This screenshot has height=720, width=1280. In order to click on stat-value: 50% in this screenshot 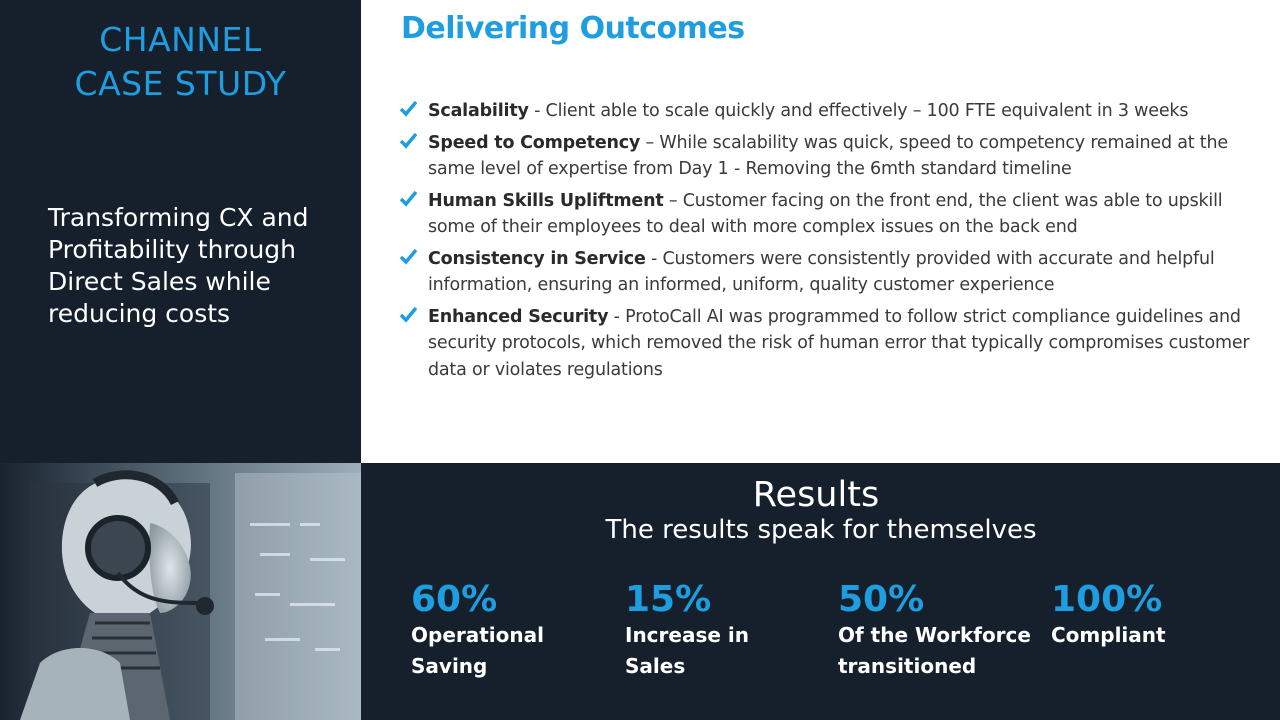, I will do `click(881, 599)`.